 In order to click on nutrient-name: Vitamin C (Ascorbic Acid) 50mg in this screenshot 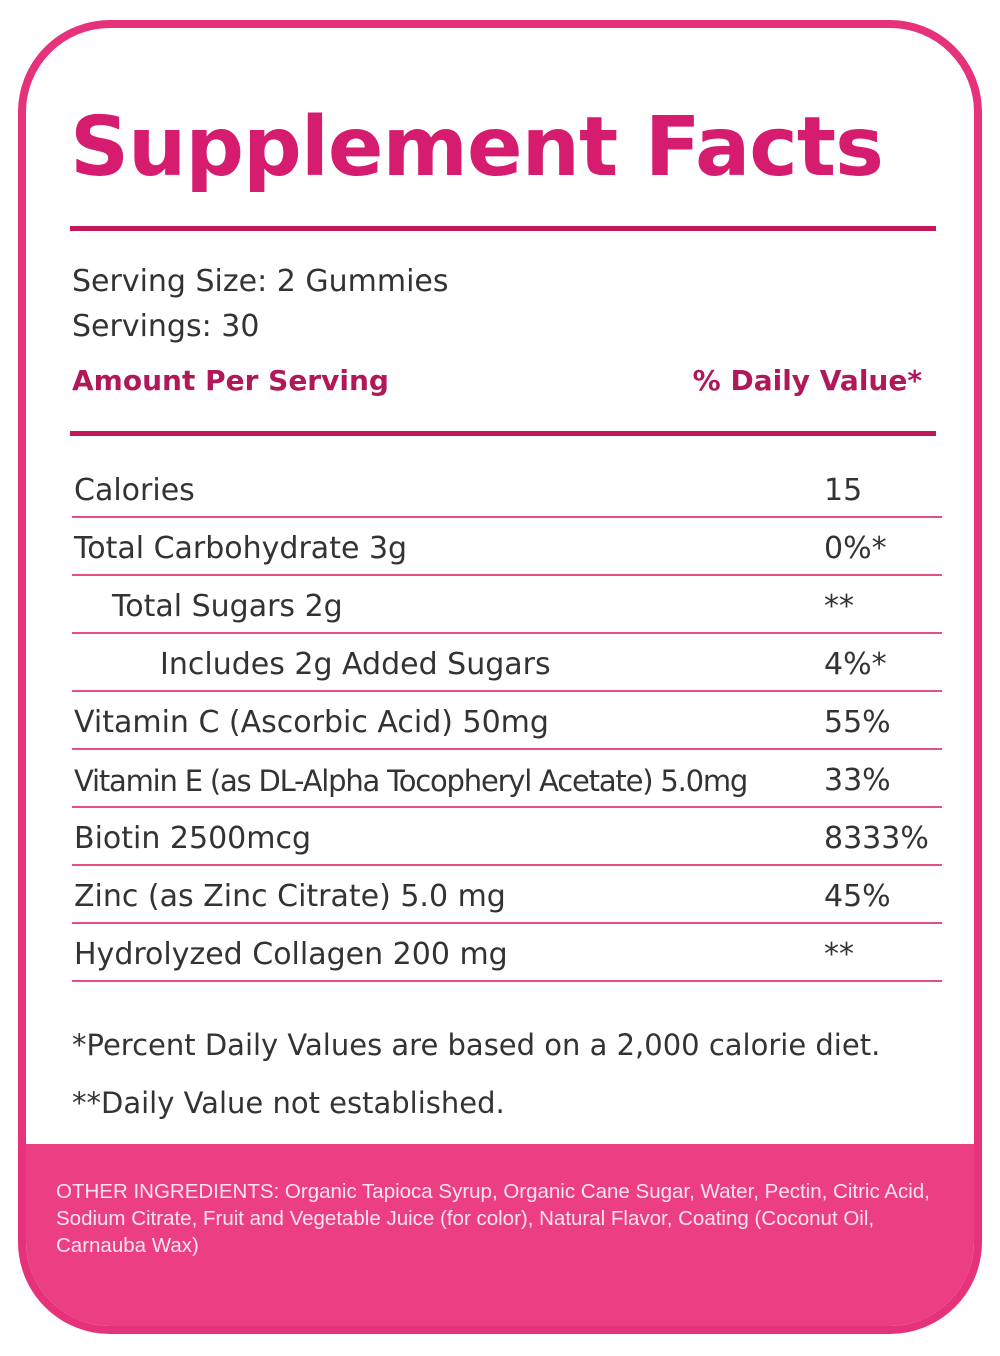, I will do `click(311, 722)`.